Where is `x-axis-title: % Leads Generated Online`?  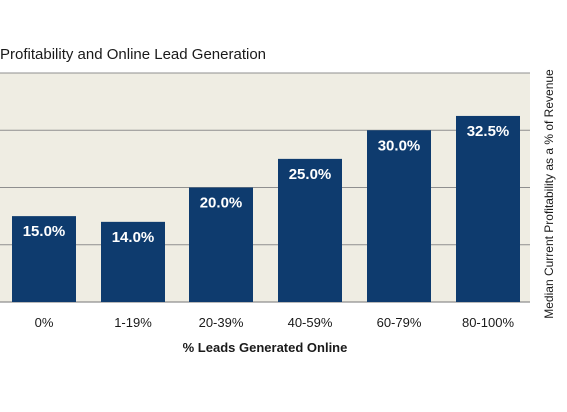
x-axis-title: % Leads Generated Online is located at coordinates (265, 347).